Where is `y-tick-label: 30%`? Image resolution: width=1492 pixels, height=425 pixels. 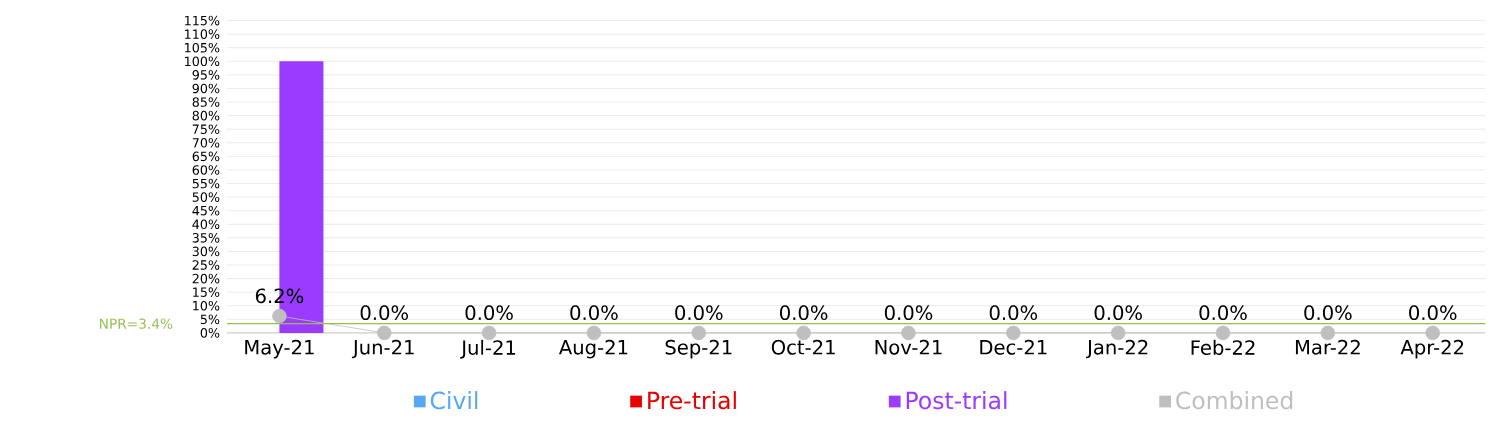
y-tick-label: 30% is located at coordinates (206, 251).